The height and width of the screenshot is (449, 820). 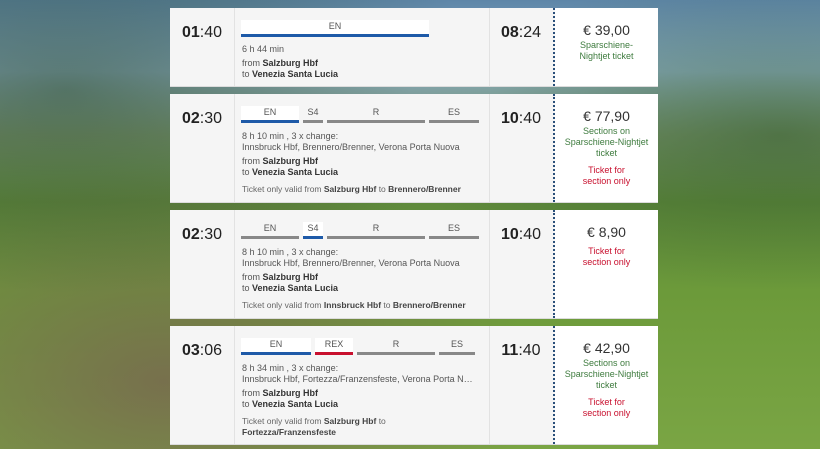 What do you see at coordinates (202, 385) in the screenshot?
I see `departure-column: 03:06` at bounding box center [202, 385].